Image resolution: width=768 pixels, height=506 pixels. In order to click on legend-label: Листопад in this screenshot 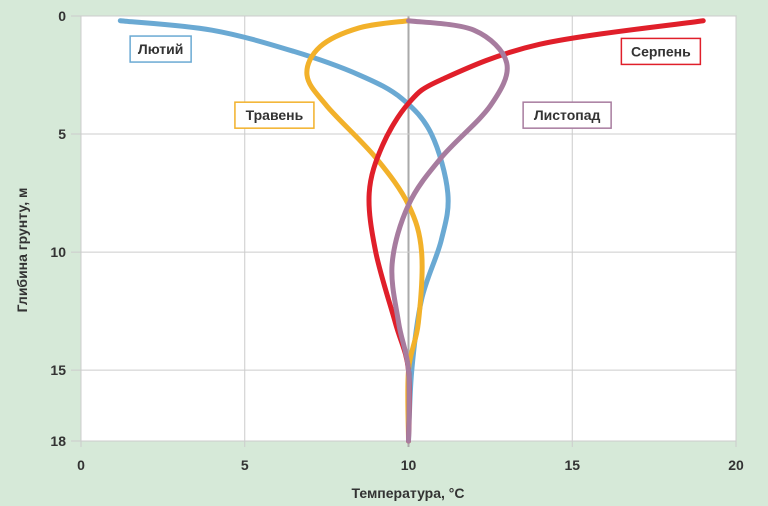, I will do `click(567, 115)`.